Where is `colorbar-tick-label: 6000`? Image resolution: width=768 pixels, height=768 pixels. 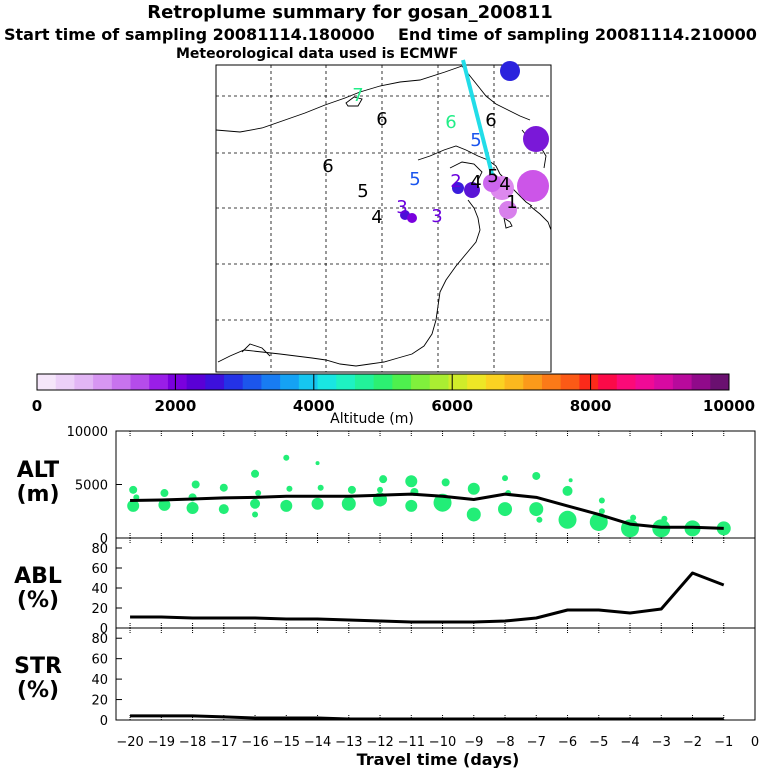 colorbar-tick-label: 6000 is located at coordinates (452, 406).